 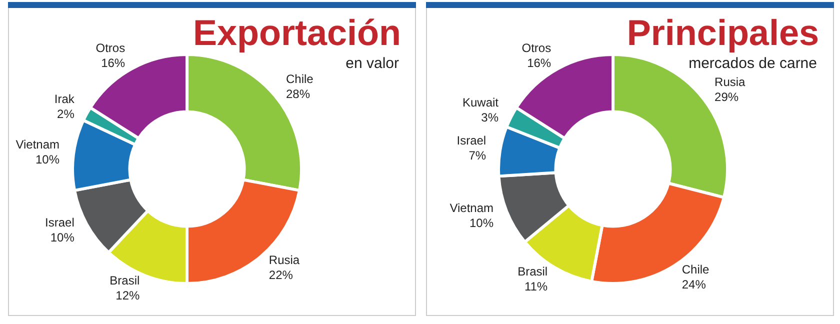 What do you see at coordinates (694, 284) in the screenshot?
I see `data-label: 24%` at bounding box center [694, 284].